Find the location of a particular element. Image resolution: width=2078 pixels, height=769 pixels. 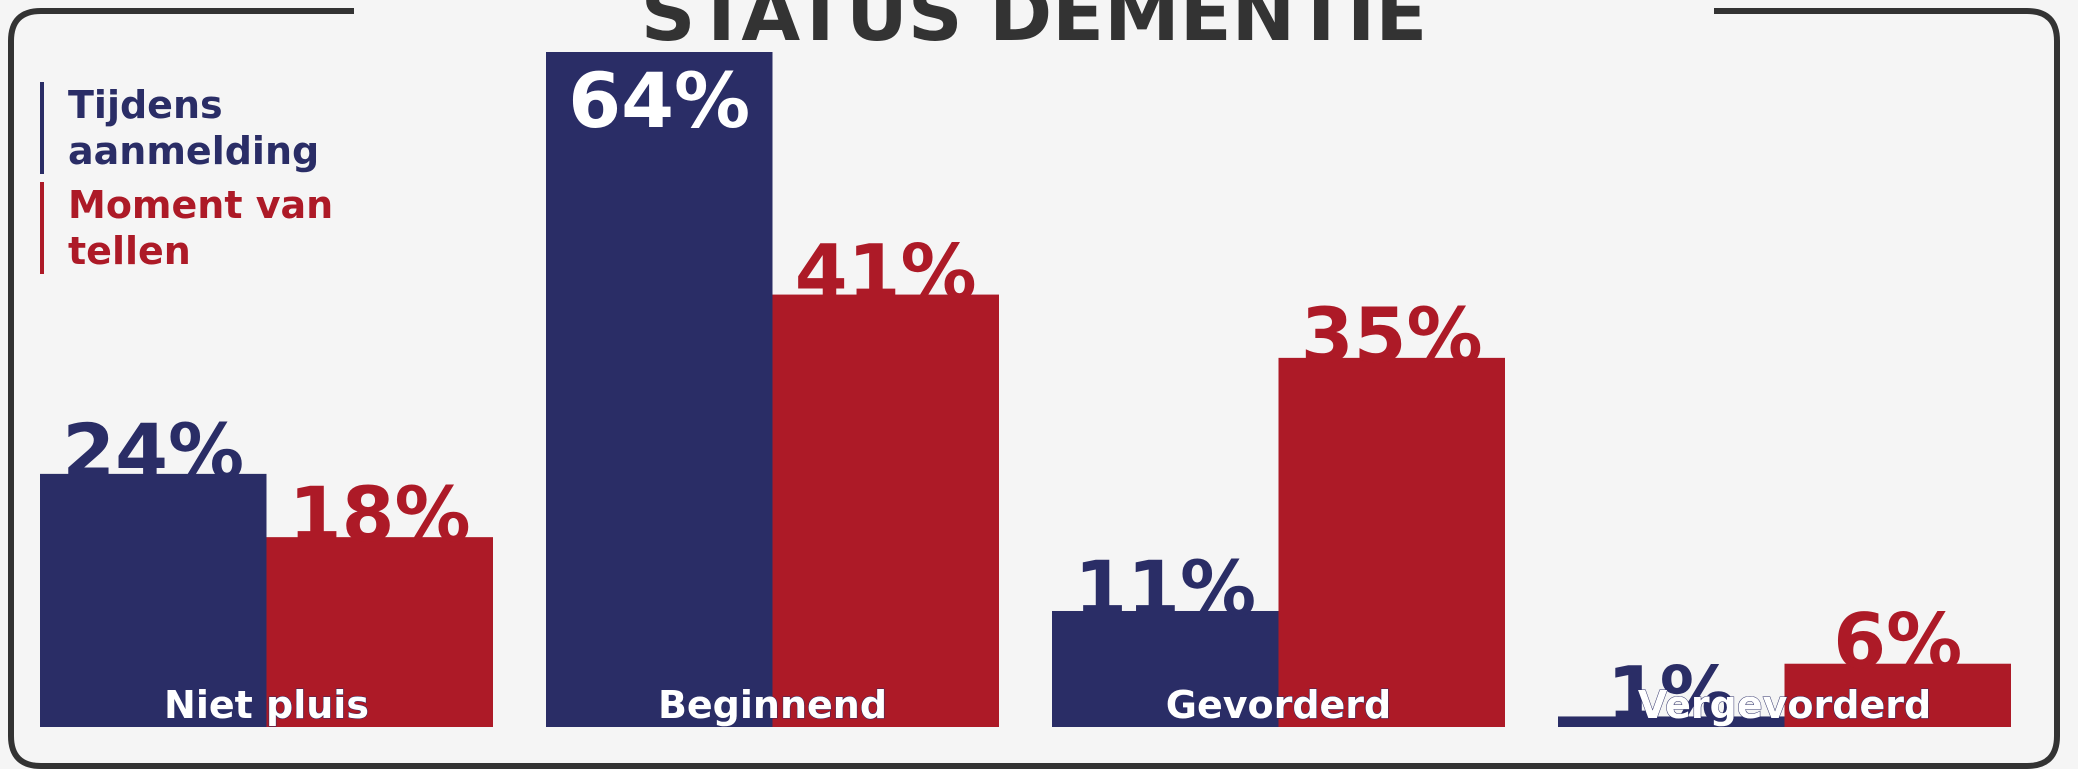

legend-entry: Moment van tellen is located at coordinates (190, 228).